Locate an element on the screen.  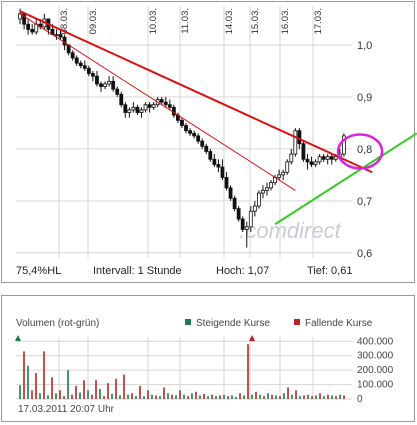
price-x-tick-label: 08.03. is located at coordinates (64, 21).